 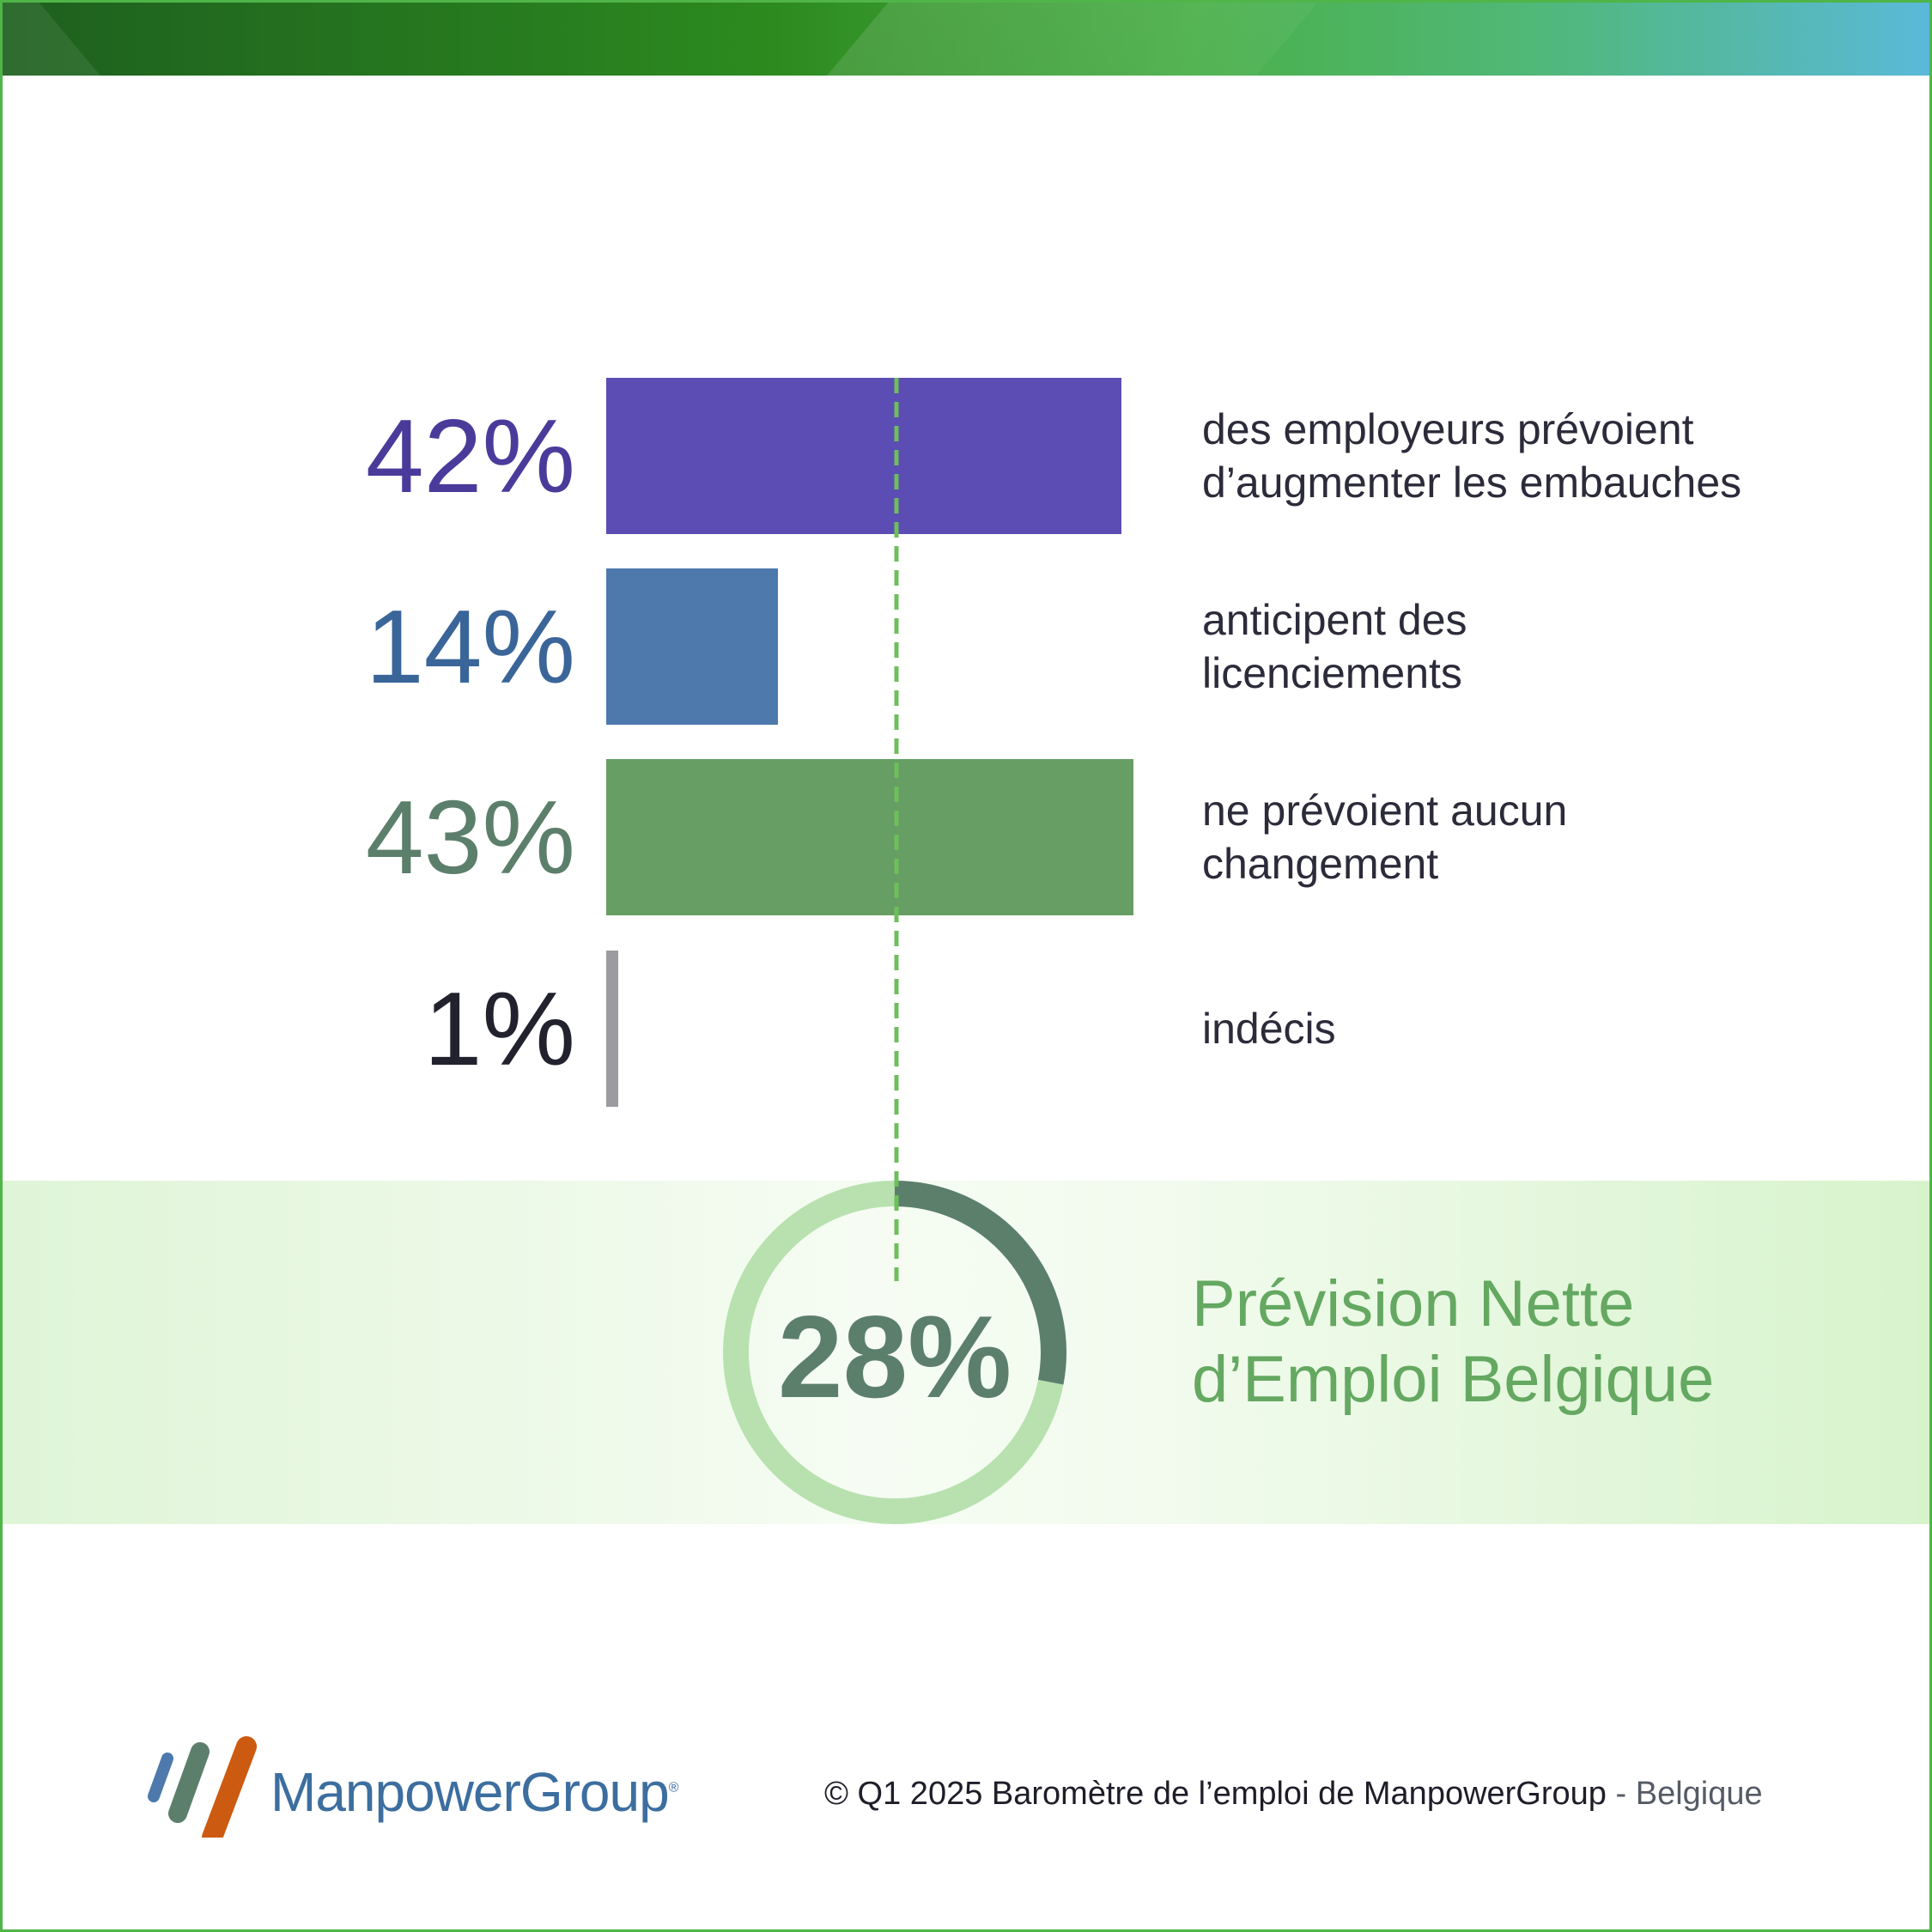 What do you see at coordinates (1385, 837) in the screenshot?
I see `category-label-no-change: ne prévoient aucun changement` at bounding box center [1385, 837].